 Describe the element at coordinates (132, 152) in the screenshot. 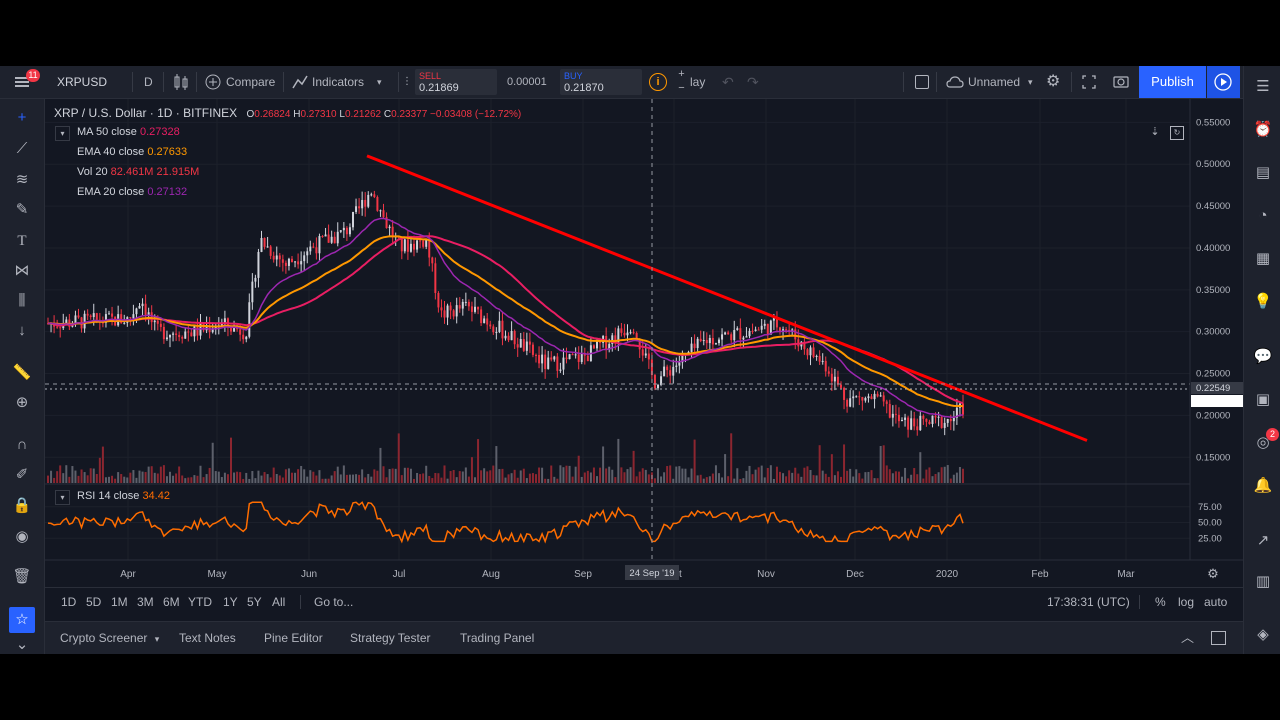

I see `indicator-ema40: EMA 40 close 0.27633` at that location.